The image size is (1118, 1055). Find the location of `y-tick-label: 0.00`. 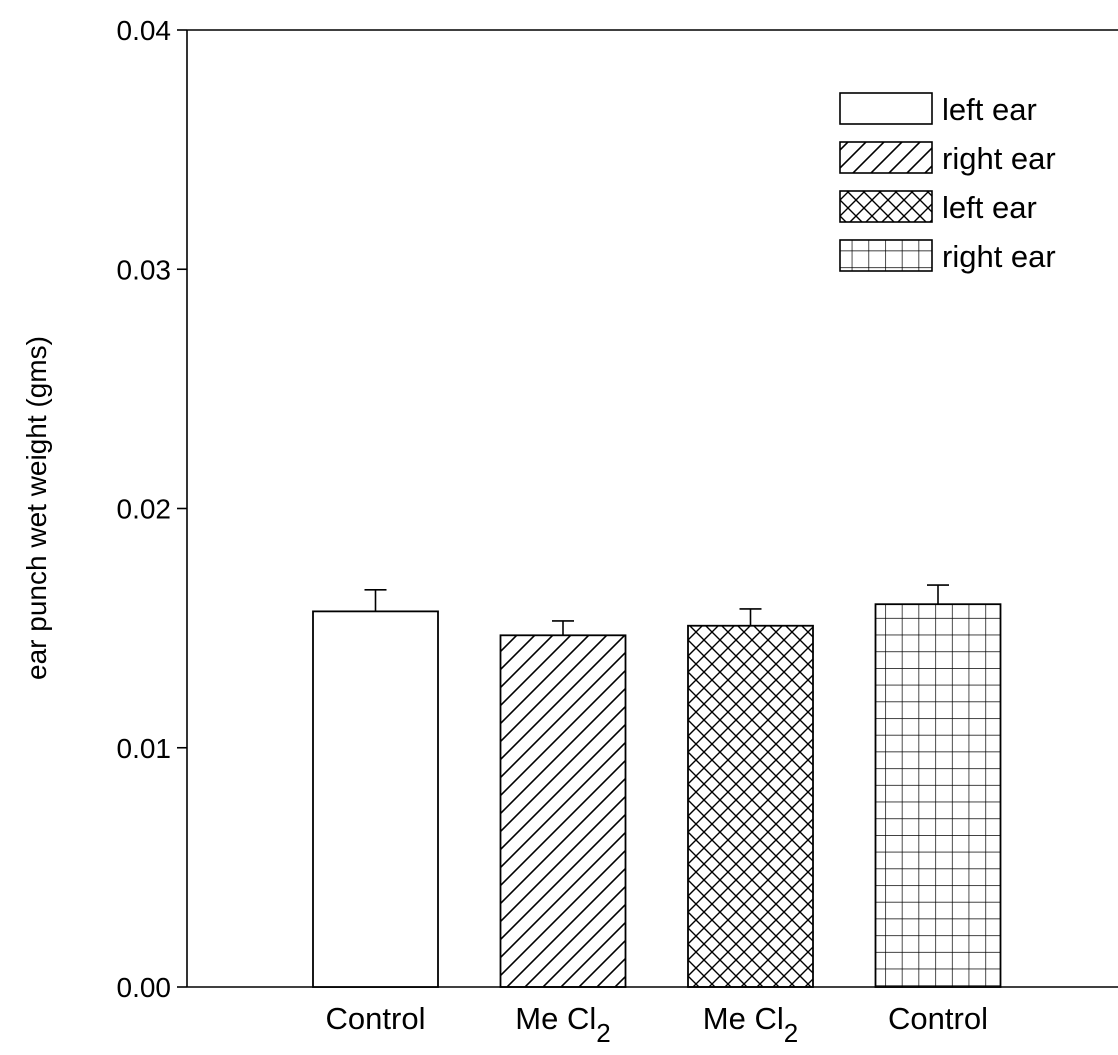

y-tick-label: 0.00 is located at coordinates (144, 987).